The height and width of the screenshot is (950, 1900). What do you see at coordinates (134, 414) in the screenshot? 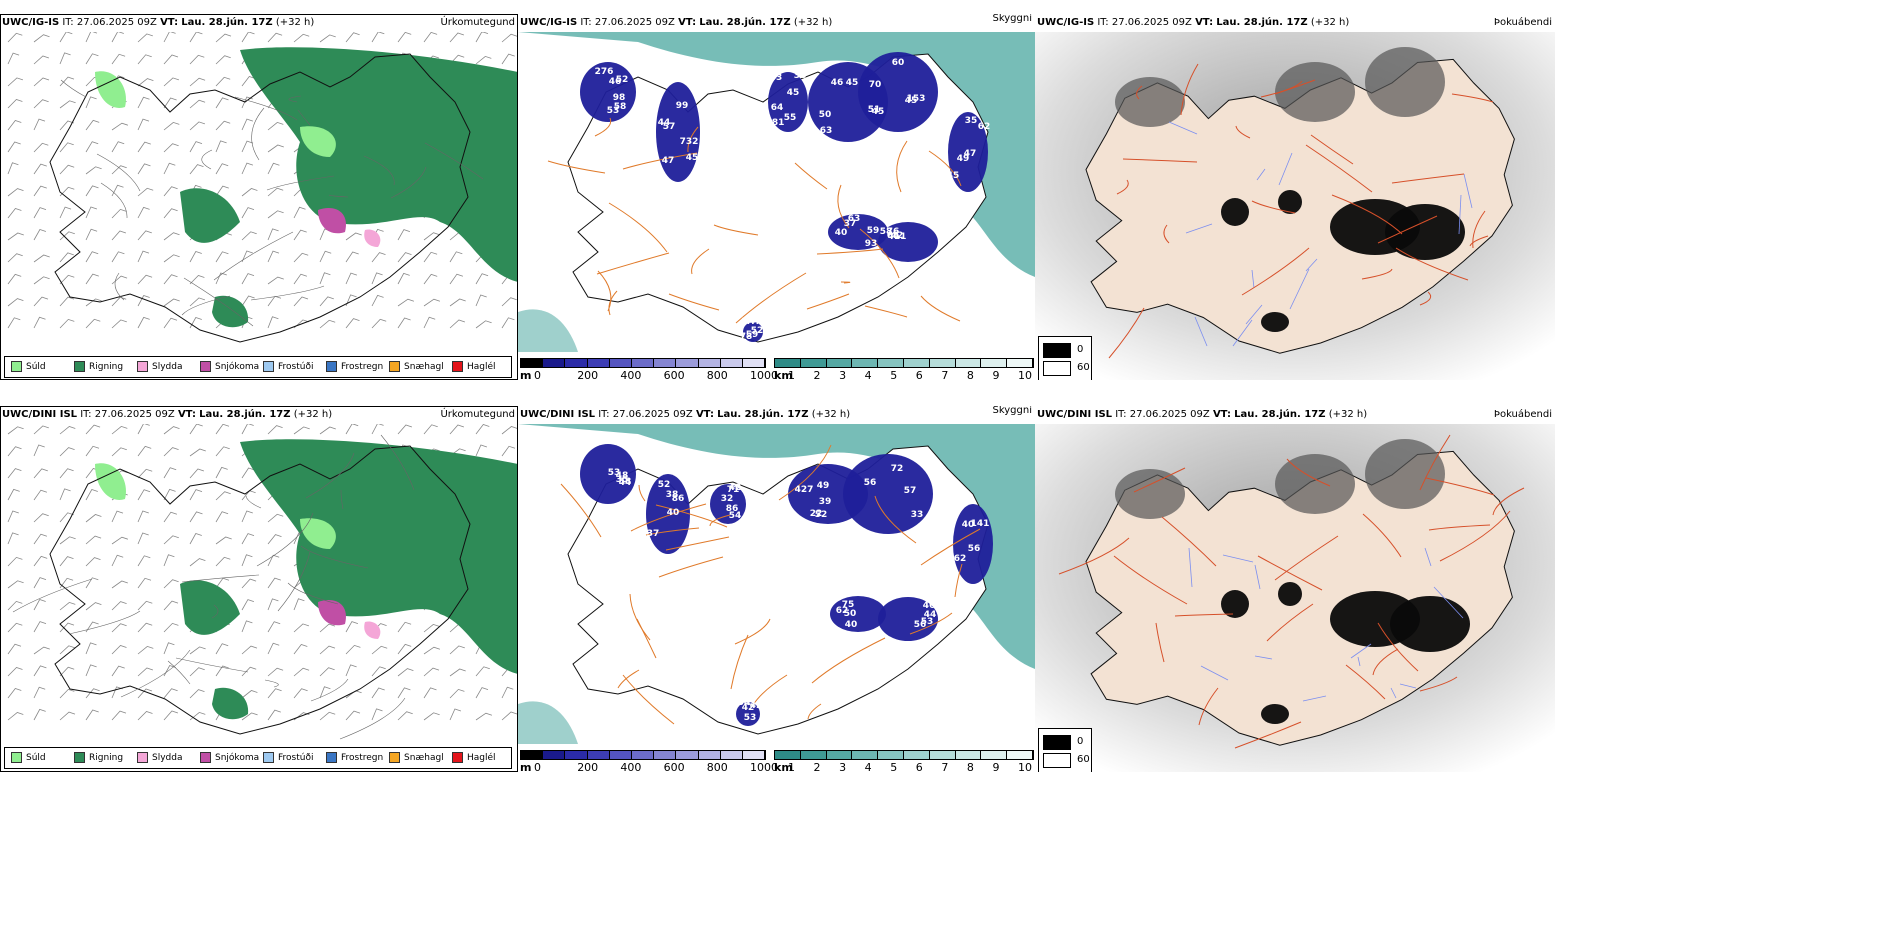
I see `it-value: 27.06.2025 09Z` at bounding box center [134, 414].